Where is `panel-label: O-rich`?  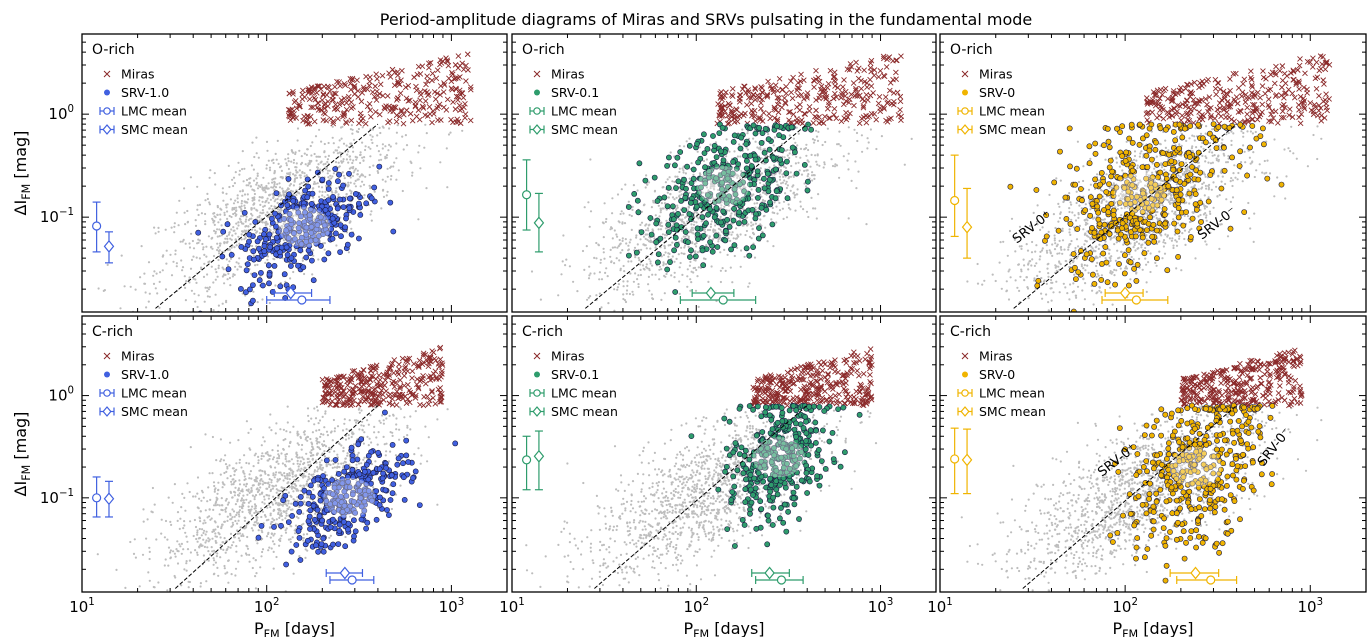
panel-label: O-rich is located at coordinates (113, 50).